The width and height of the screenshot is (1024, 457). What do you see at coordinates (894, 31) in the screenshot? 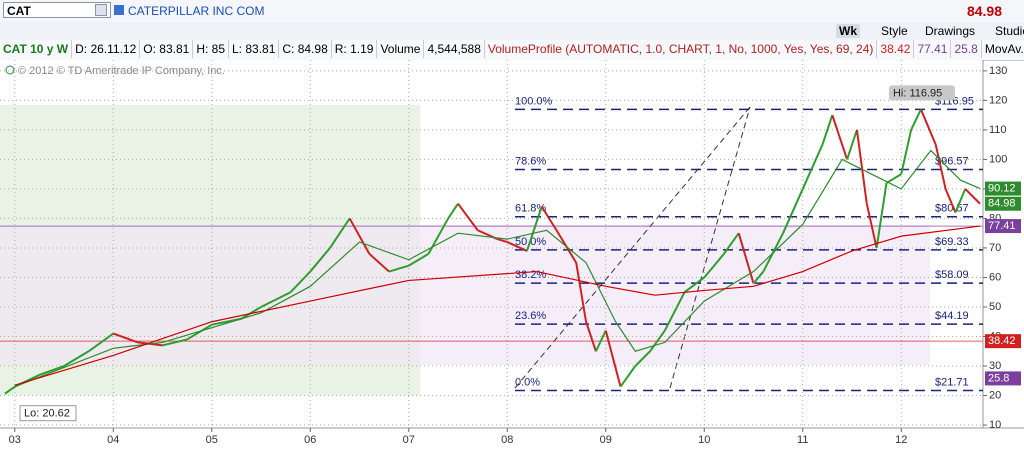
I see `style-button: Style` at bounding box center [894, 31].